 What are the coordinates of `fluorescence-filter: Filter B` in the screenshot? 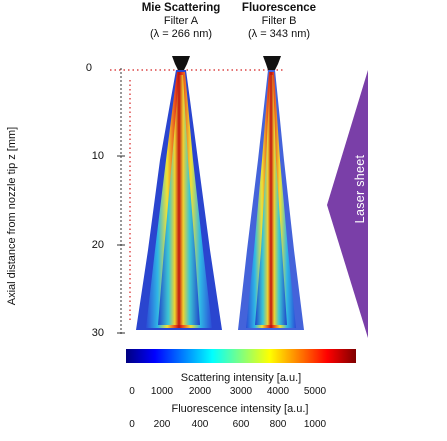 It's located at (279, 21).